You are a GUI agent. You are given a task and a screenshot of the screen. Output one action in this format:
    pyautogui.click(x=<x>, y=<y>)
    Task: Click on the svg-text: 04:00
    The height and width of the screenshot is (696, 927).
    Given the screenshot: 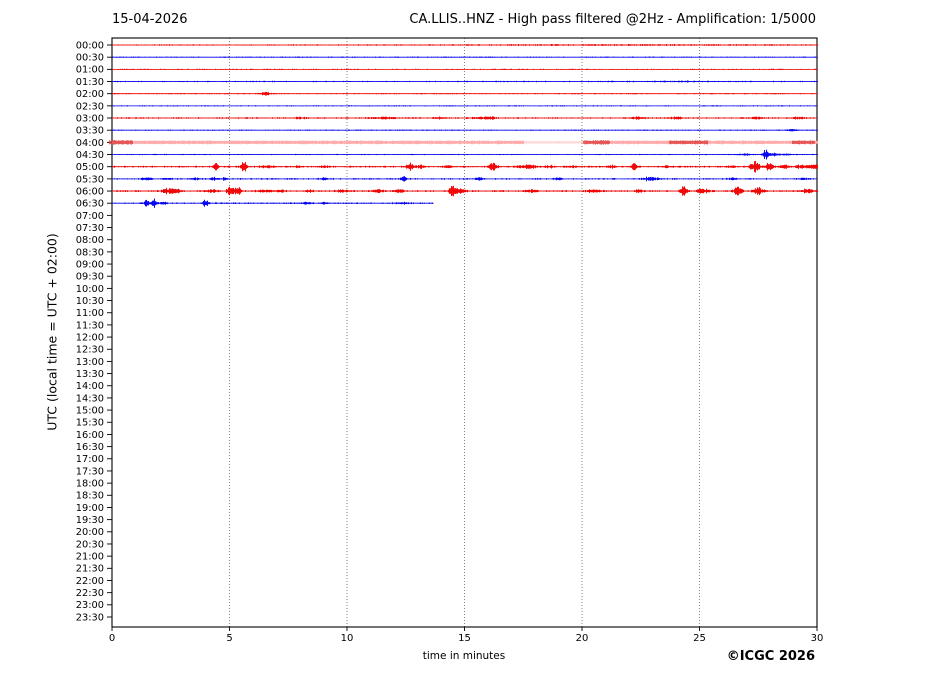 What is the action you would take?
    pyautogui.click(x=90, y=143)
    